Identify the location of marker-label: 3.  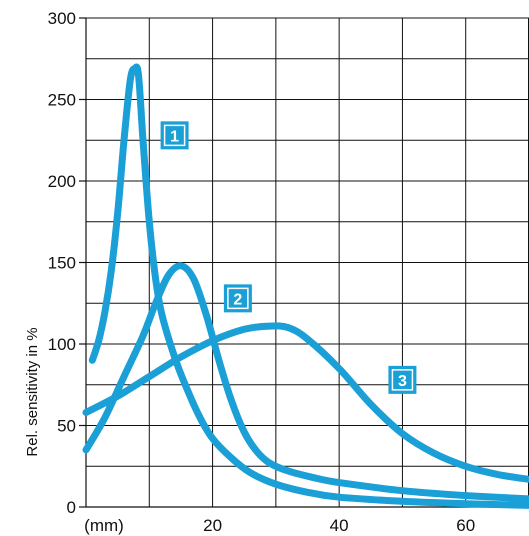
(402, 381).